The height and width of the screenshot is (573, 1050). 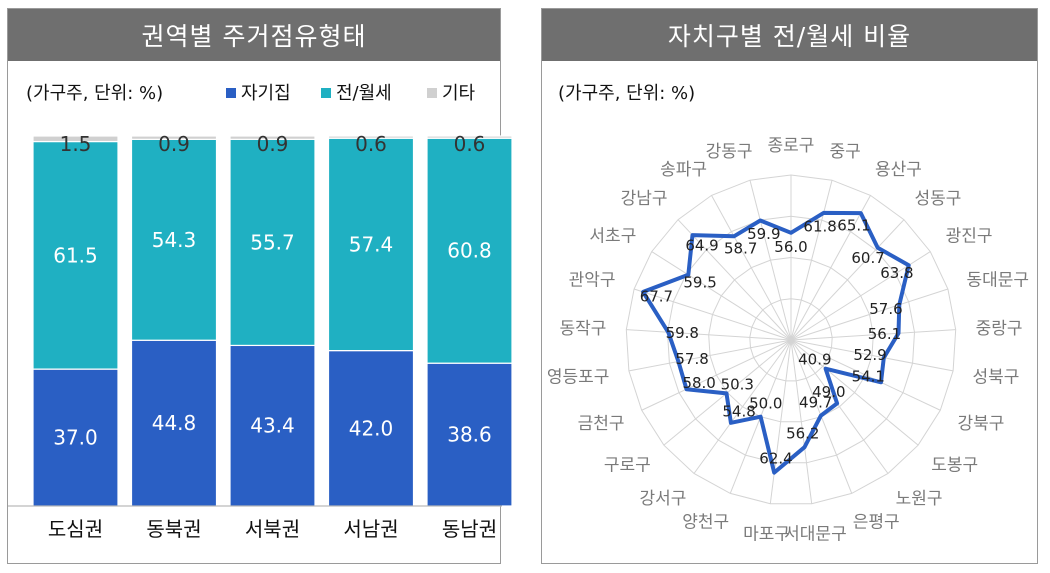 What do you see at coordinates (364, 93) in the screenshot?
I see `legend-label-1: 전/월세` at bounding box center [364, 93].